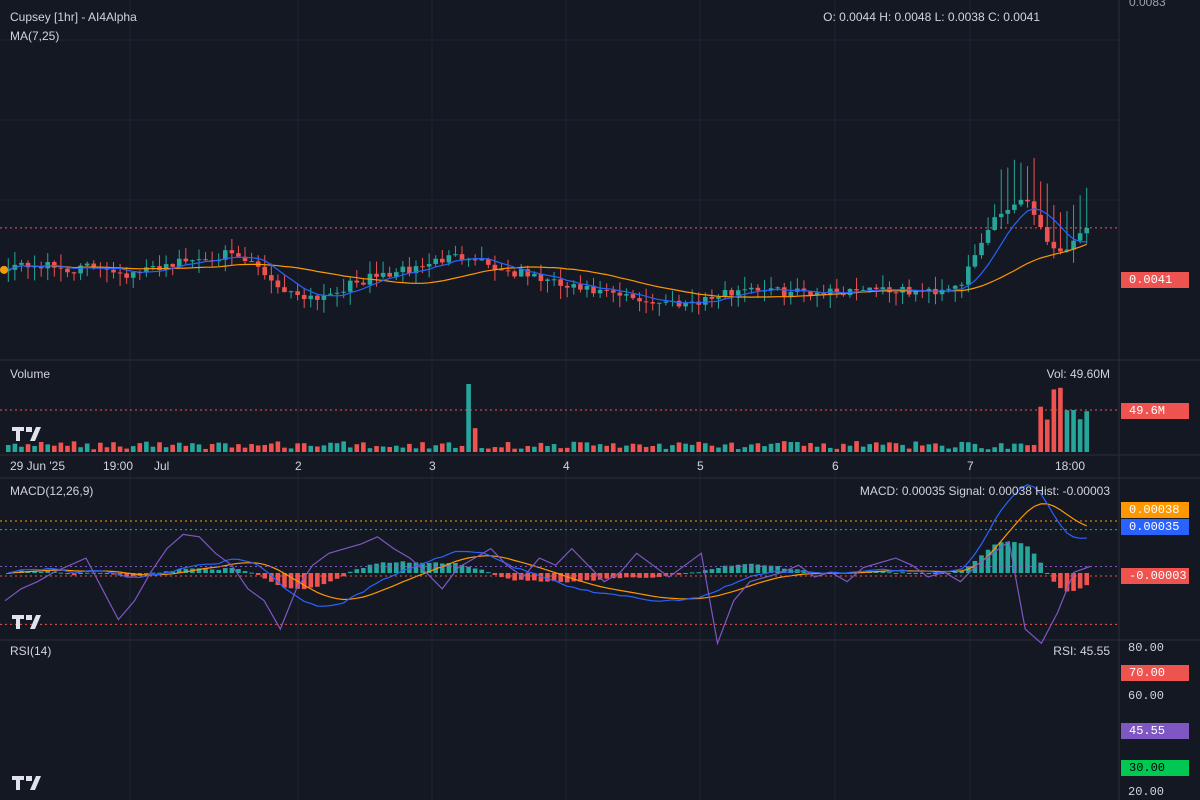 The width and height of the screenshot is (1200, 800). I want to click on ohlc-readout: O: 0.0044 H: 0.0048 L: 0.0038 C: 0.0041, so click(931, 17).